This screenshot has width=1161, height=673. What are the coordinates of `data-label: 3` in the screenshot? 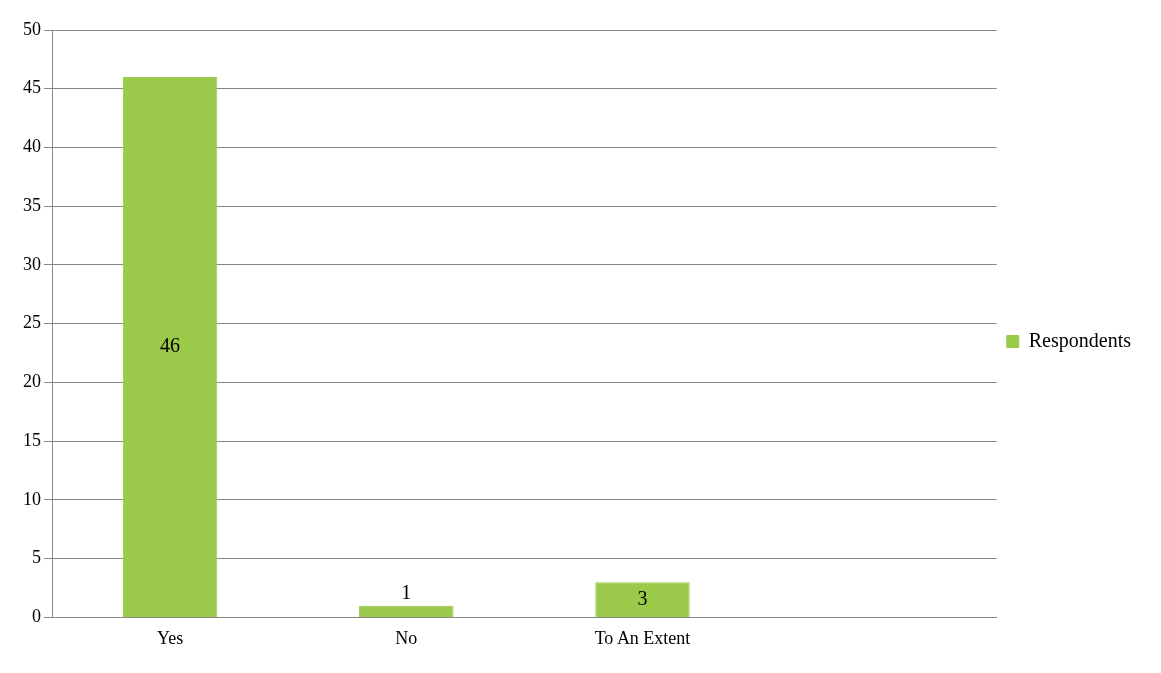 It's located at (642, 597).